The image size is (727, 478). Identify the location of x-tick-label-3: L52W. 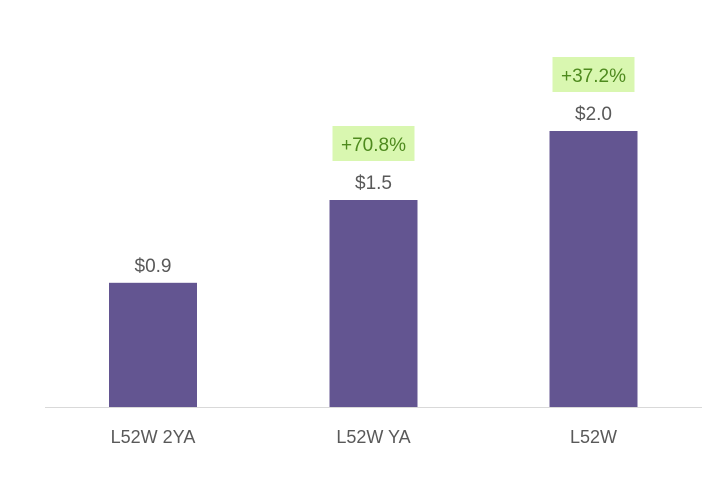
(593, 437).